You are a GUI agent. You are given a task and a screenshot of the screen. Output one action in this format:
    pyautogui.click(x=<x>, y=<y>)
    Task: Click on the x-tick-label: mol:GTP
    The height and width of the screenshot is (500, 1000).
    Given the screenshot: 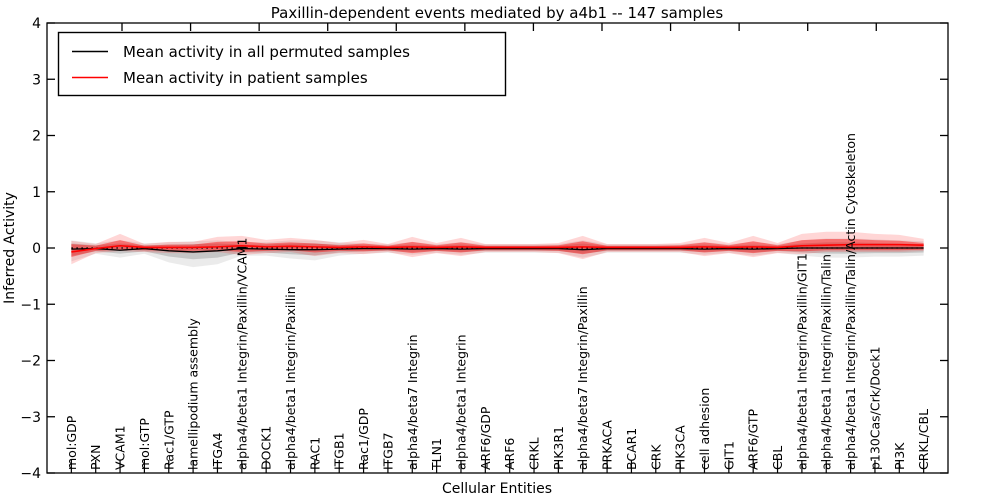 What is the action you would take?
    pyautogui.click(x=144, y=444)
    